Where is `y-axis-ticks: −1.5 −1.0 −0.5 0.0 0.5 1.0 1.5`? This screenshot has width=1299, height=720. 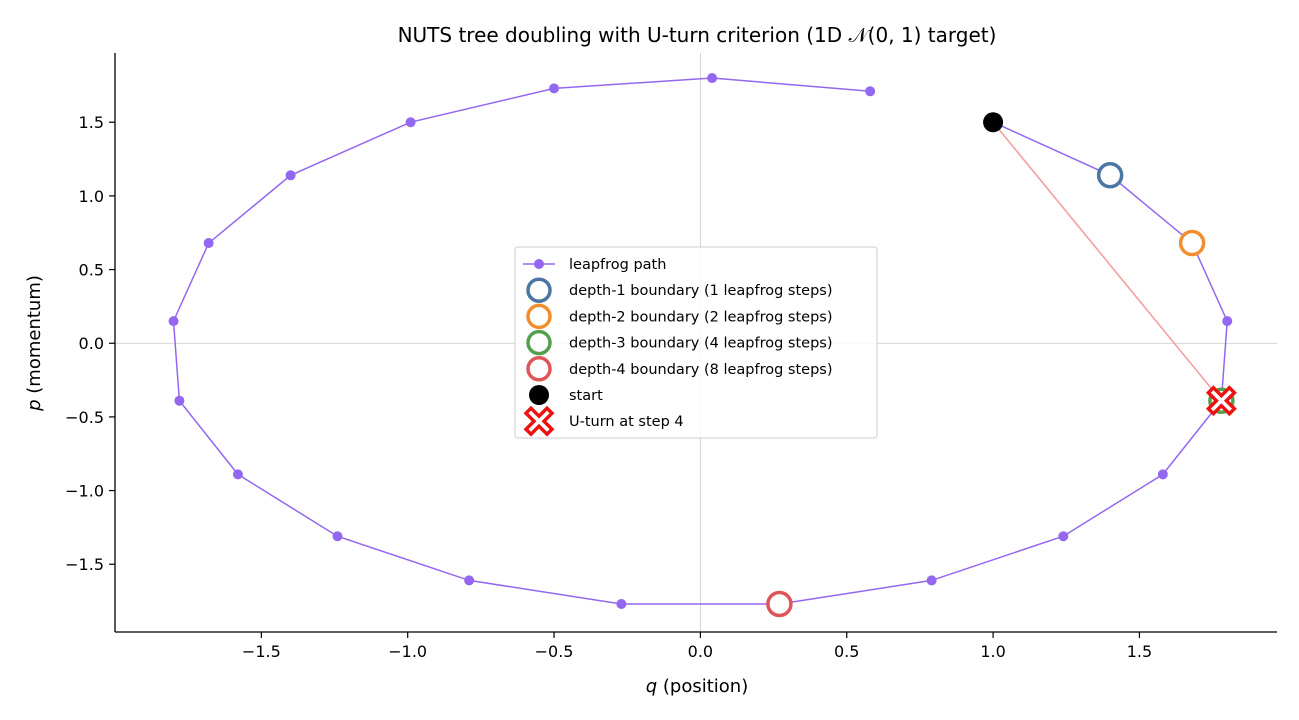 y-axis-ticks: −1.5 −1.0 −0.5 0.0 0.5 1.0 1.5 is located at coordinates (90, 343).